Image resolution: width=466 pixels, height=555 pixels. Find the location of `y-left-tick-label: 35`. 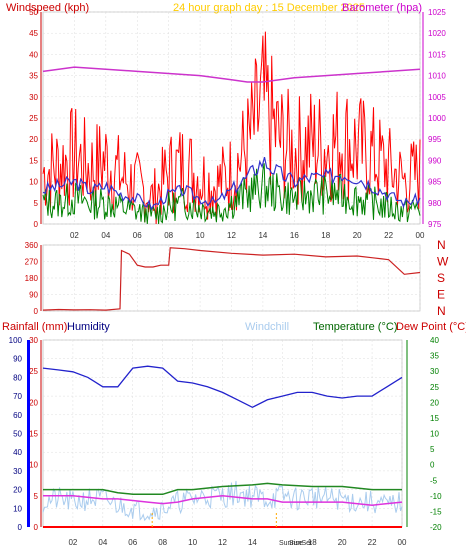

y-left-tick-label: 35 is located at coordinates (33, 76).